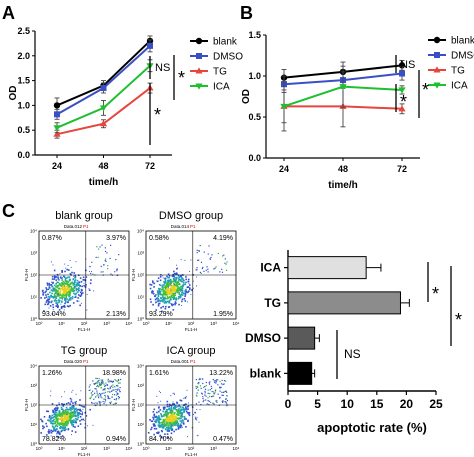 This screenshot has height=457, width=474. I want to click on significance-label: *, so click(181, 78).